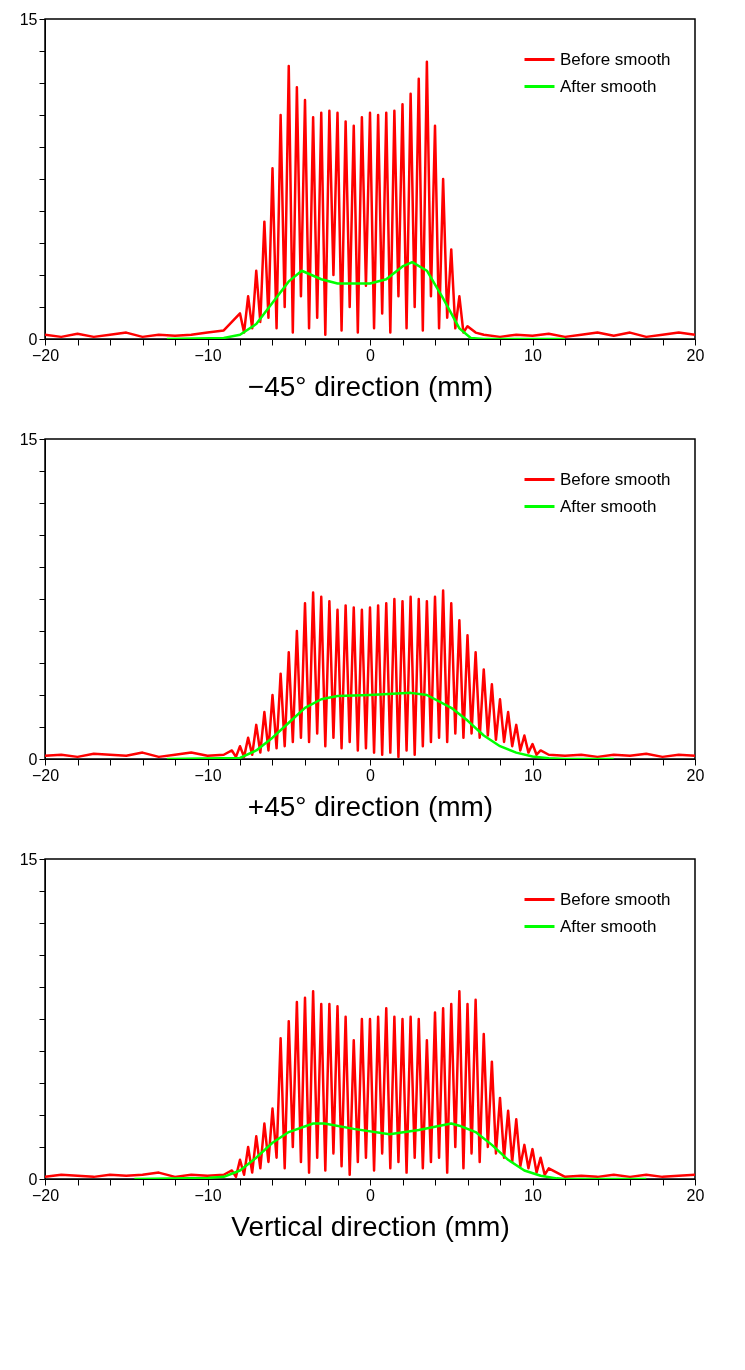 The image size is (745, 1370). Describe the element at coordinates (370, 1226) in the screenshot. I see `x-axis-title: Vertical direction (mm)` at that location.